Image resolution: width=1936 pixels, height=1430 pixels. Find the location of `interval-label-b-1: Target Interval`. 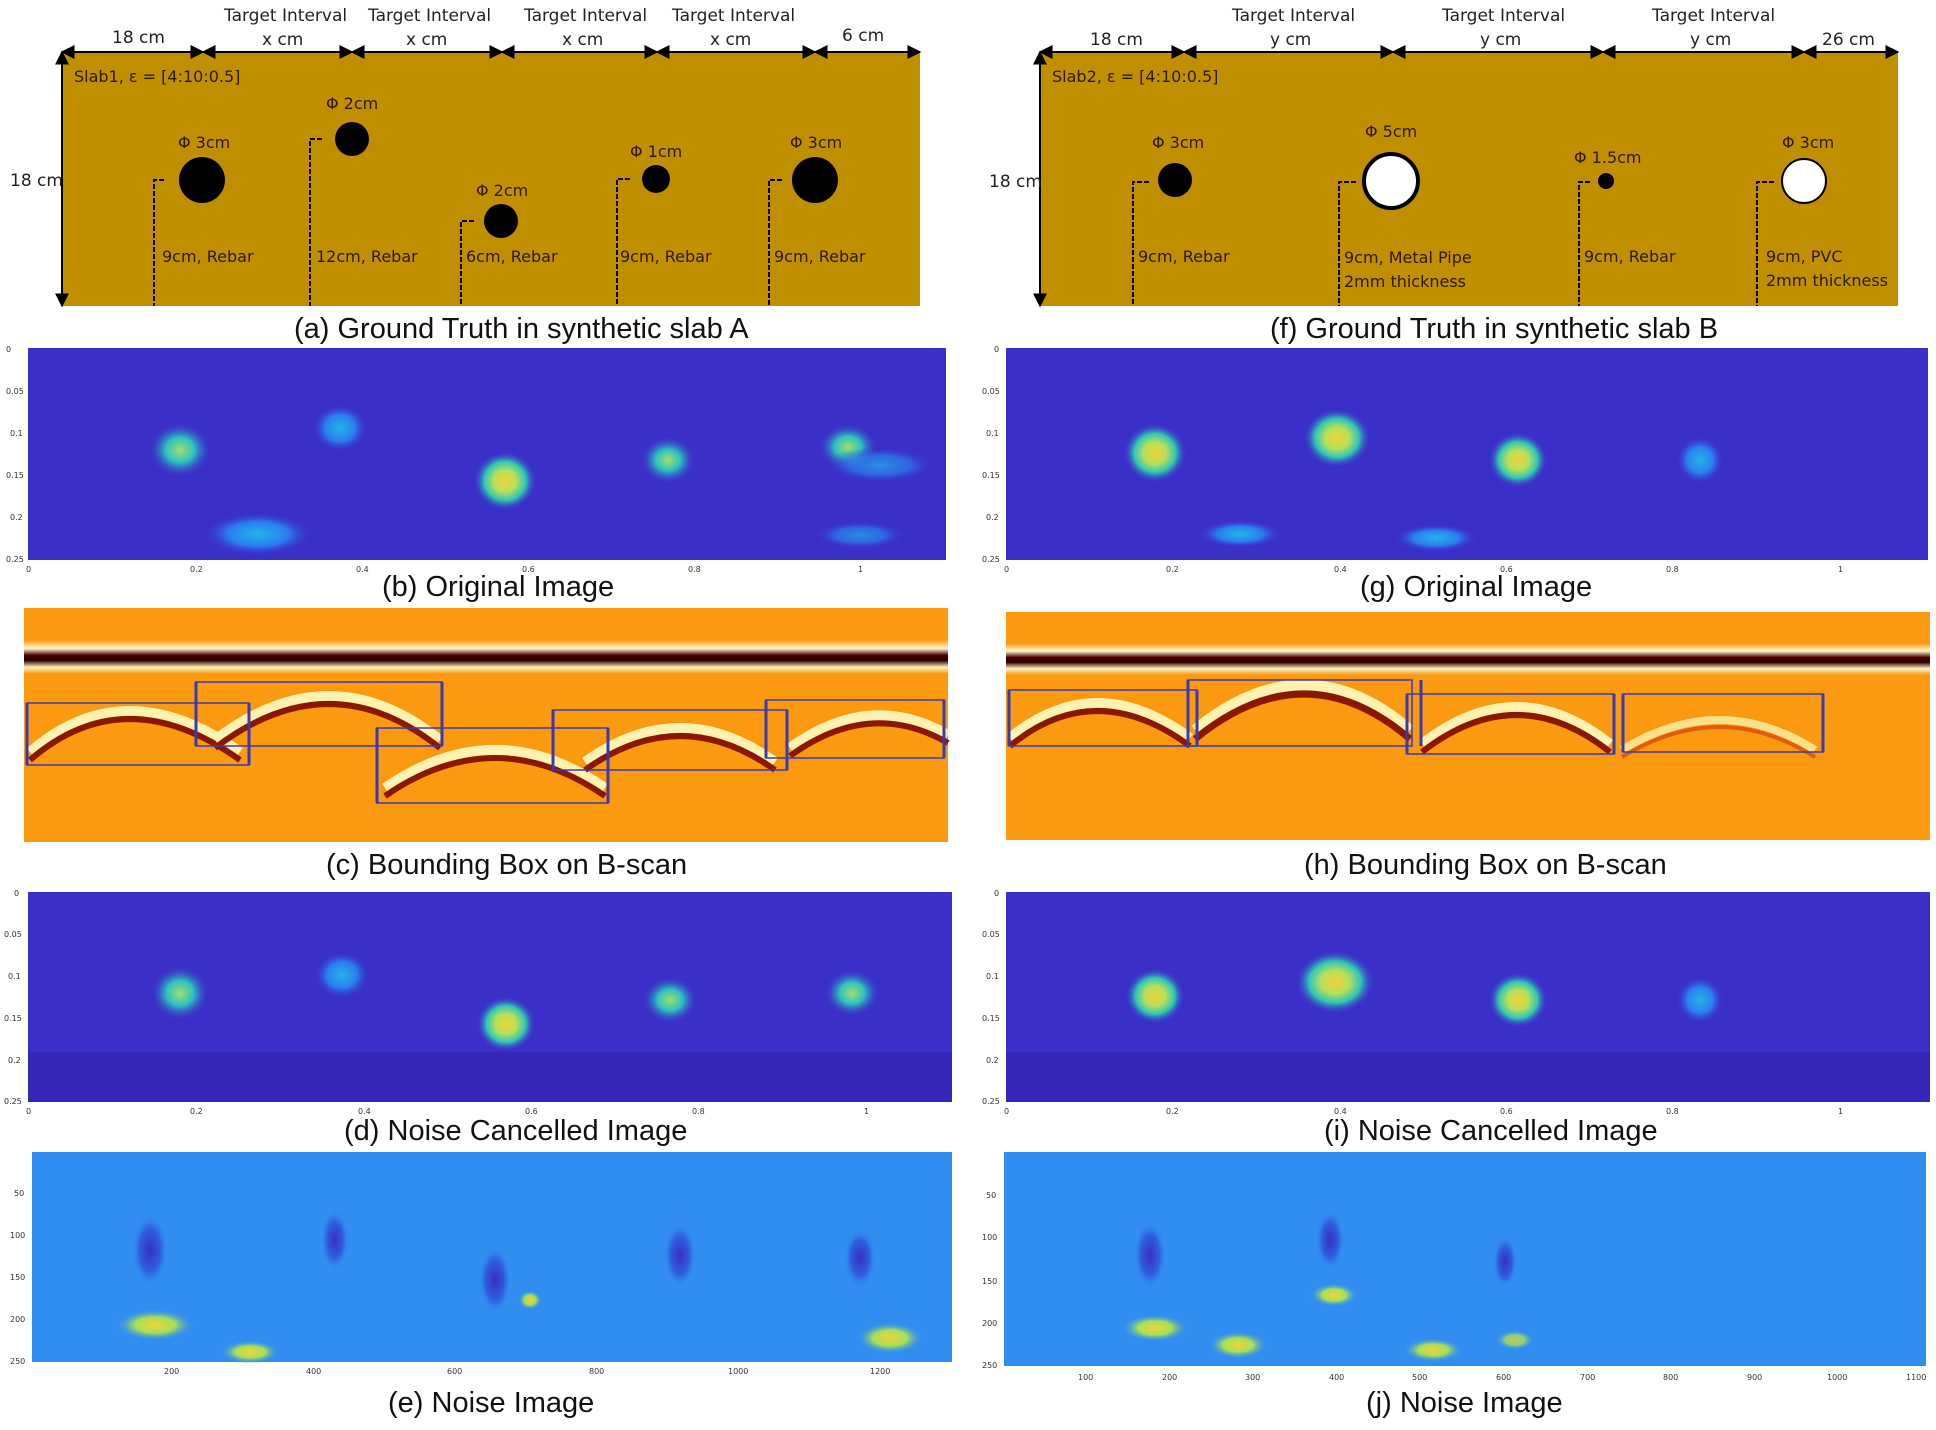

interval-label-b-1: Target Interval is located at coordinates (1293, 16).